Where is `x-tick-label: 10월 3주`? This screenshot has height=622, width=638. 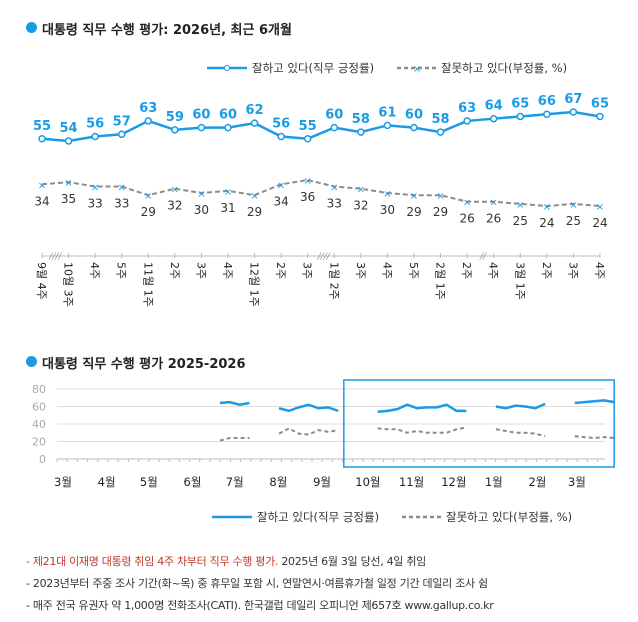 x-tick-label: 10월 3주 is located at coordinates (68, 284).